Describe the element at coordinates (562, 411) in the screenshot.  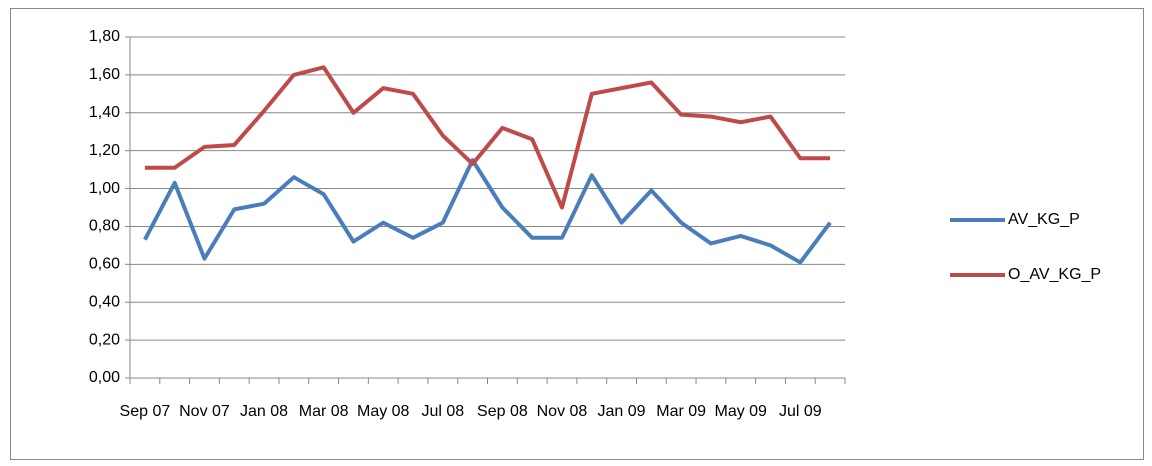
I see `x-tick-label: Nov 08` at that location.